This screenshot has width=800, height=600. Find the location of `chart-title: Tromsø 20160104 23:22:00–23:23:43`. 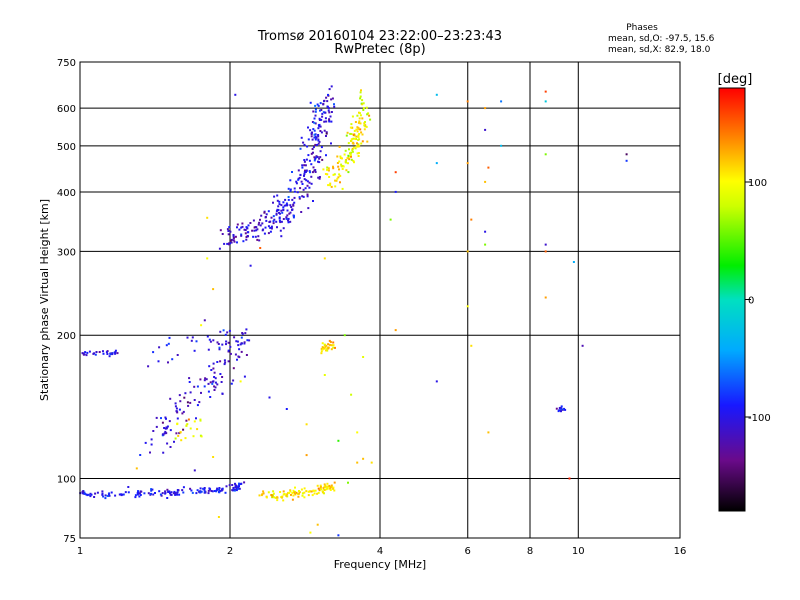

chart-title: Tromsø 20160104 23:22:00–23:23:43 is located at coordinates (379, 36).